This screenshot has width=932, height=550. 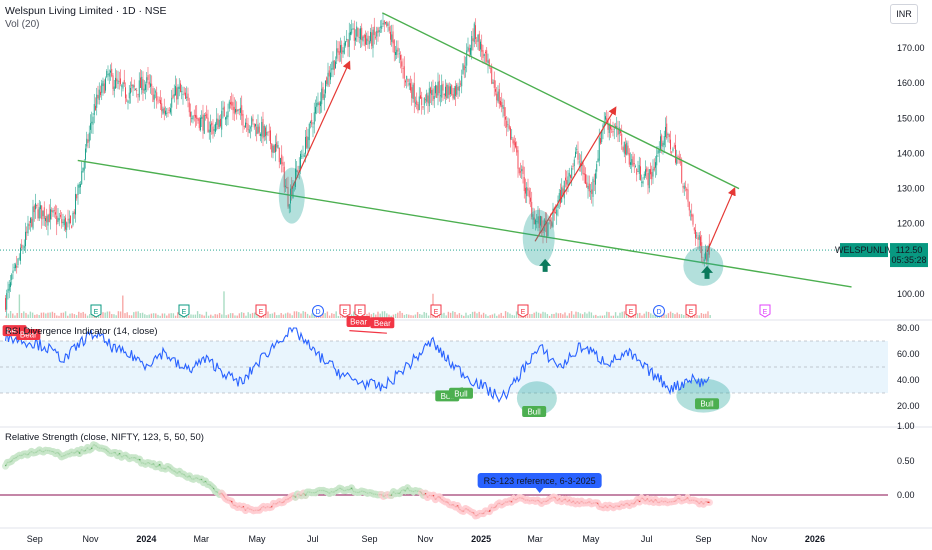 I want to click on rs-tooltip-text: RS-123 reference, 6-3-2025, so click(x=540, y=481).